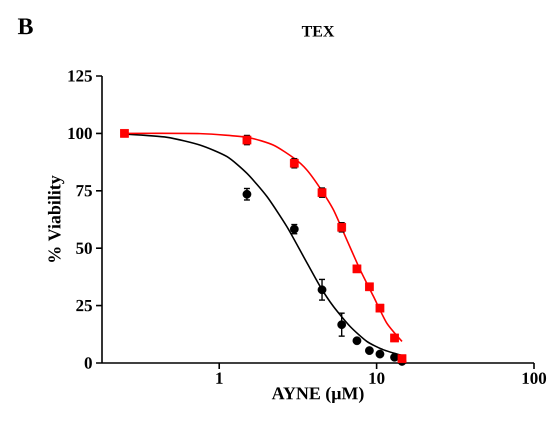 This screenshot has height=443, width=556. What do you see at coordinates (80, 76) in the screenshot?
I see `y-tick-label: 125` at bounding box center [80, 76].